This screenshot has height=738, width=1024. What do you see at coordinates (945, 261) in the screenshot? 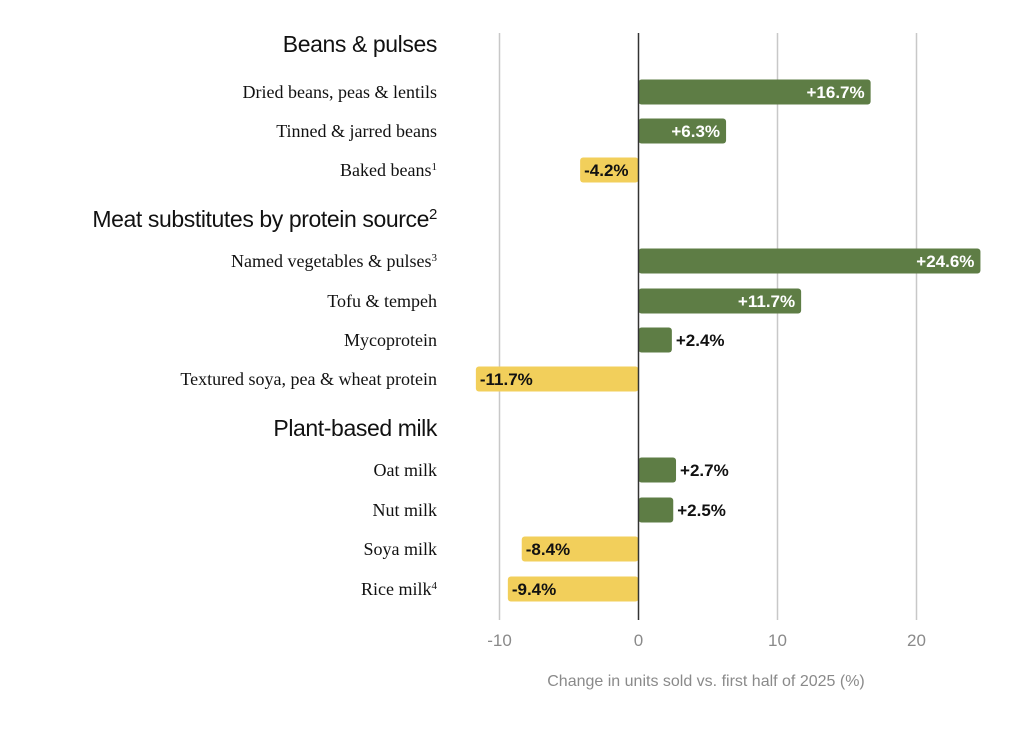
I see `data-label: +24.6%` at bounding box center [945, 261].